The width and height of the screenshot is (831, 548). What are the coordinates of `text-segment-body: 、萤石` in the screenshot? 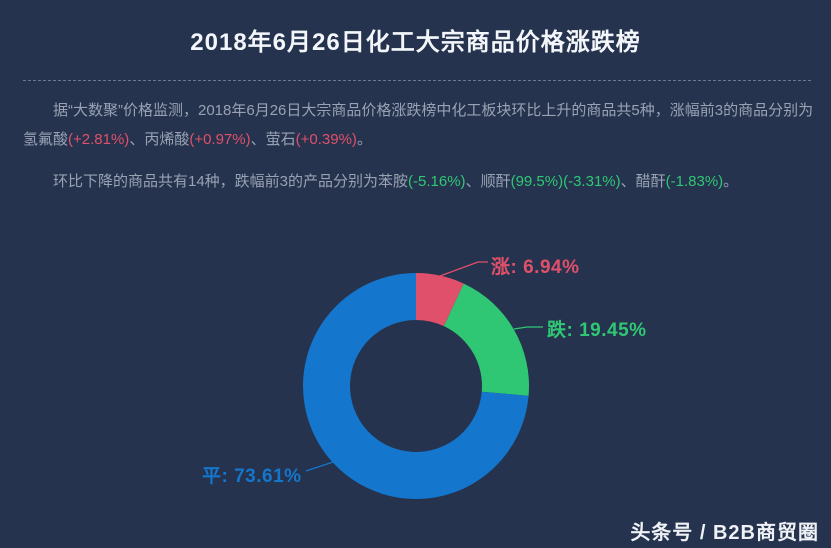 It's located at (273, 139).